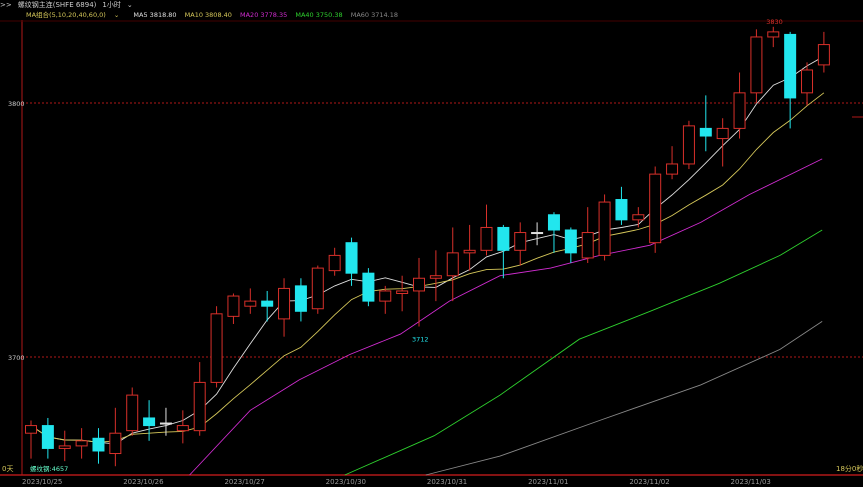  I want to click on symbol-title: 螺纹钢主连(SHFE 6894), so click(57, 5).